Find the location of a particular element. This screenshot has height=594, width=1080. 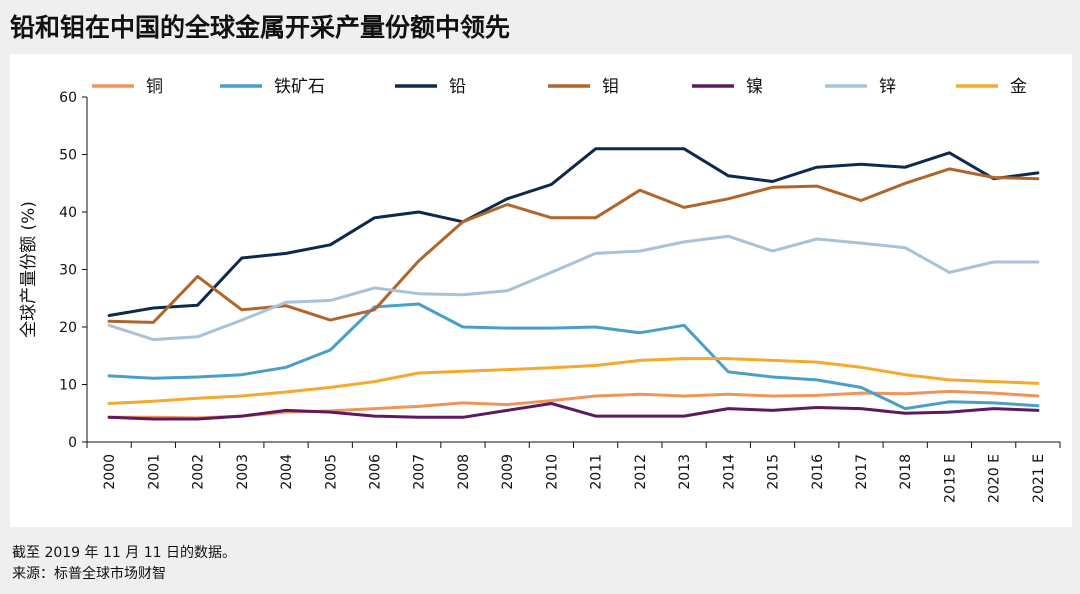

series-line-金 is located at coordinates (573, 381).